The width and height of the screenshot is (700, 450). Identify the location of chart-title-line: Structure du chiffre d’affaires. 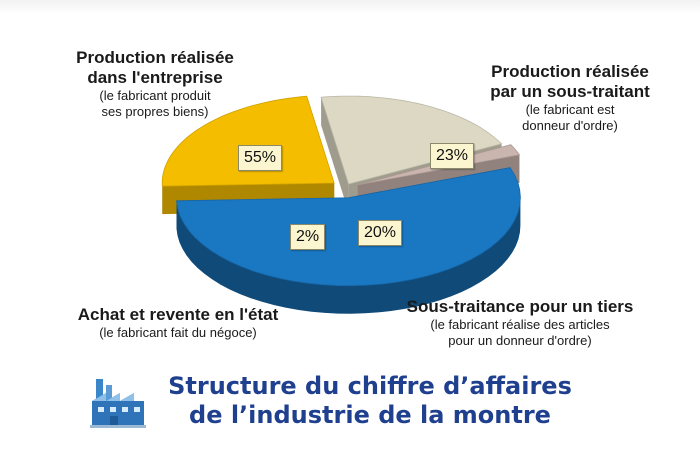
(370, 386).